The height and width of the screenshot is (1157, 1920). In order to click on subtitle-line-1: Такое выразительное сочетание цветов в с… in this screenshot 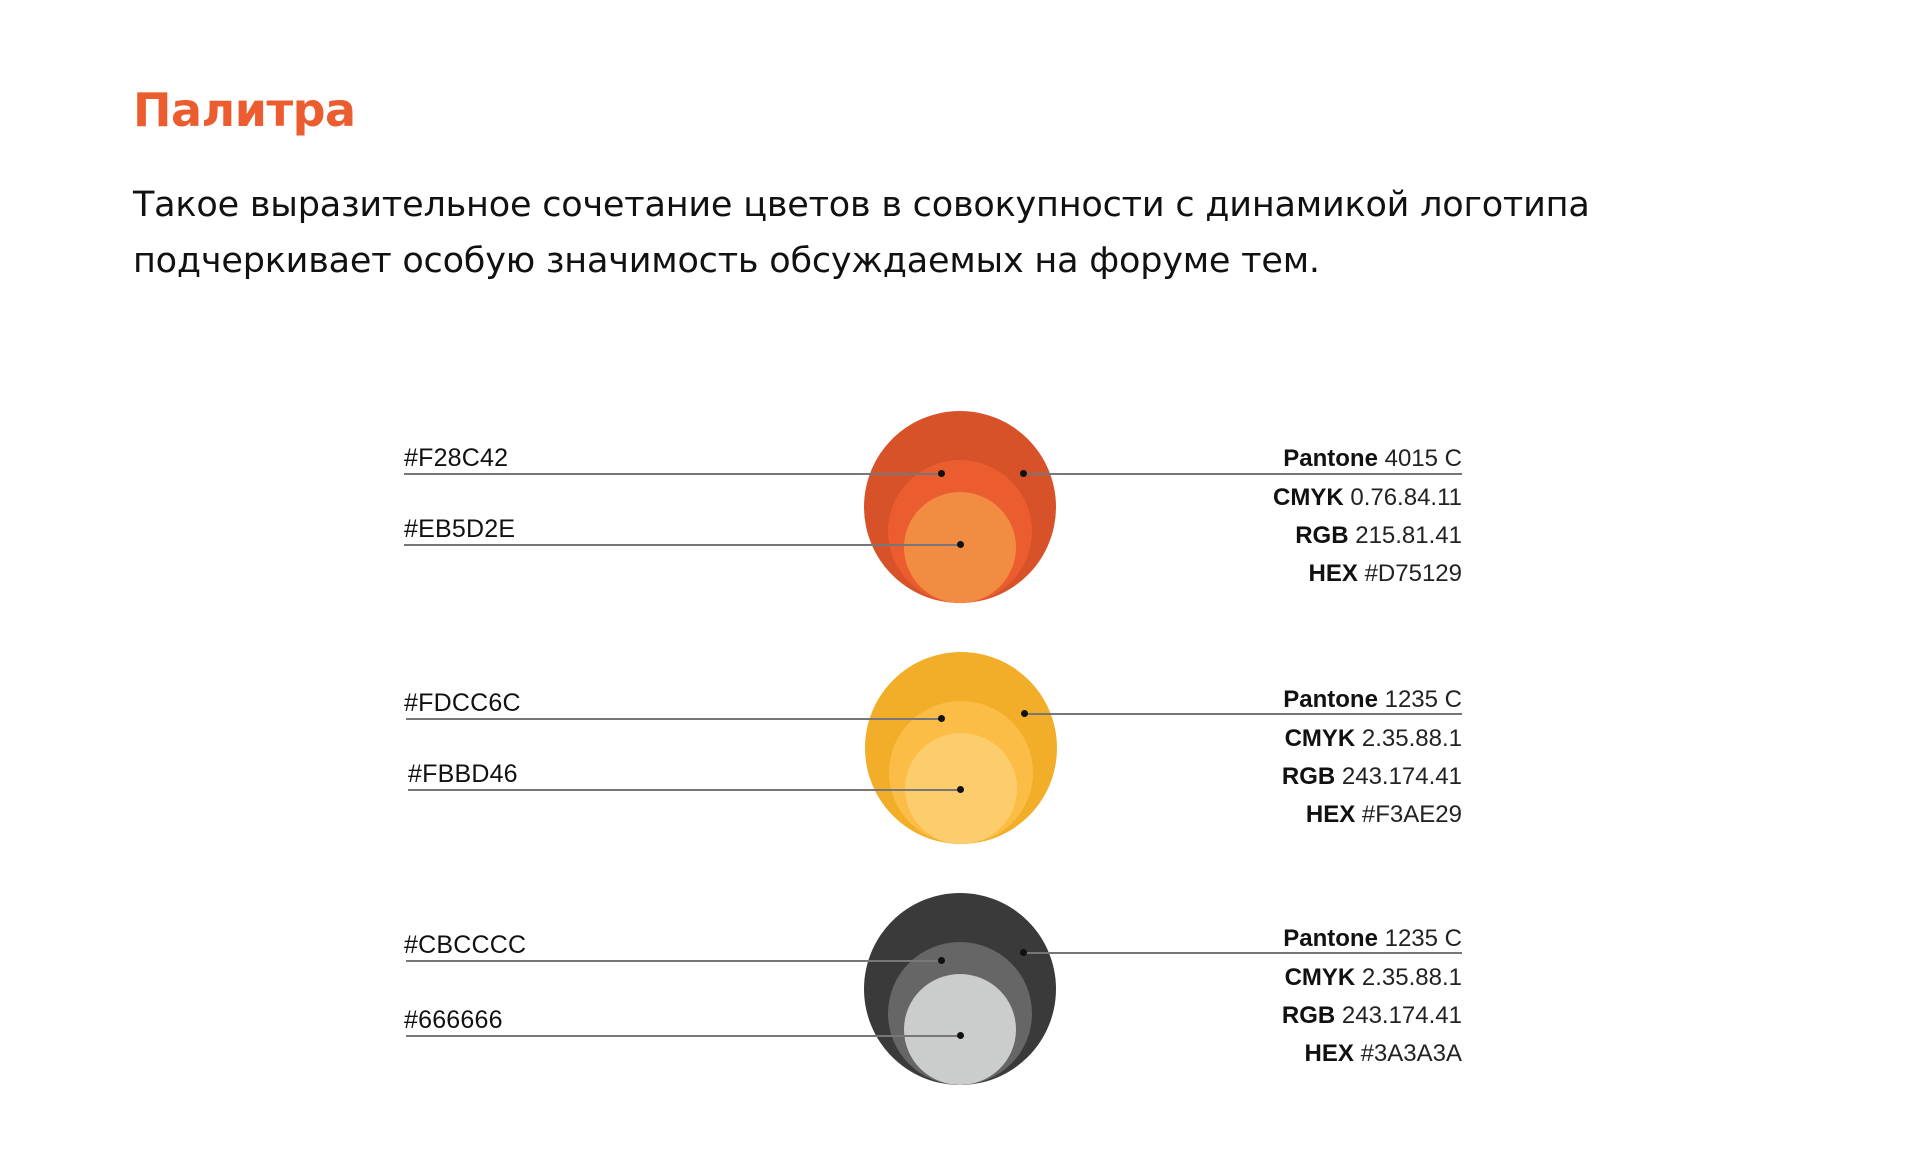, I will do `click(861, 205)`.